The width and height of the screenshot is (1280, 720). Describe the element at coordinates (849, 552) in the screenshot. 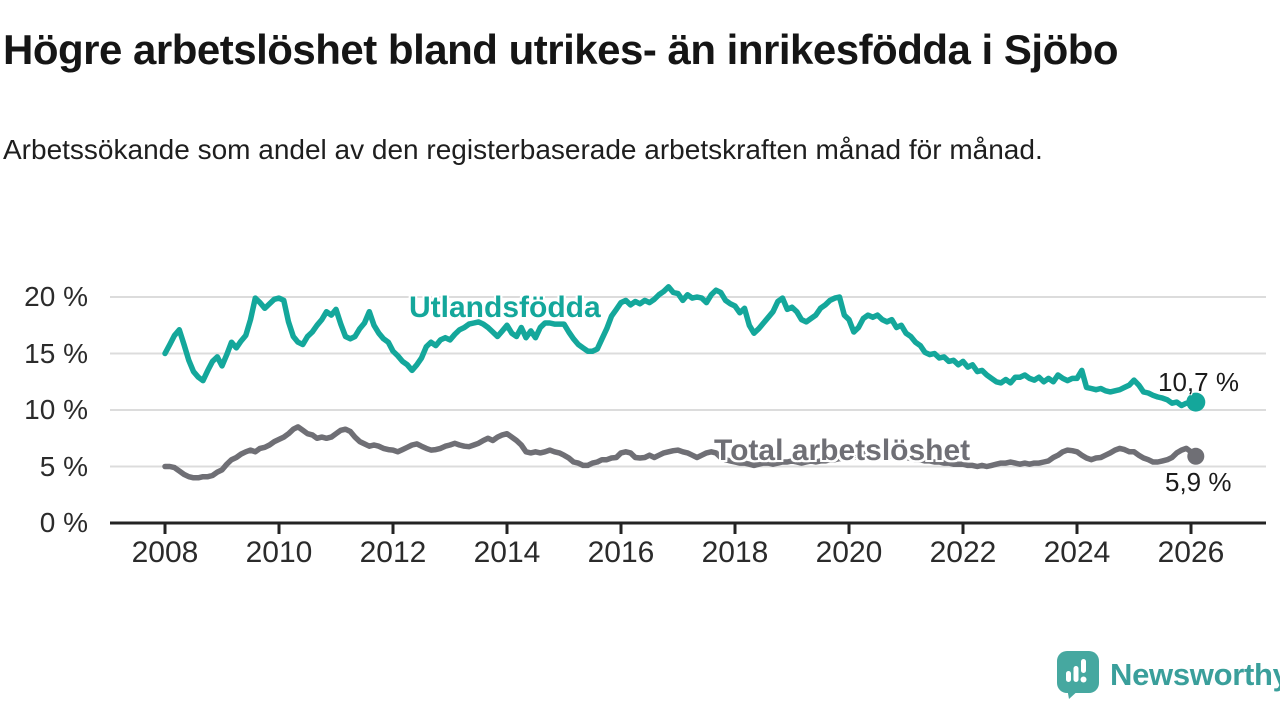

I see `x-axis-label-2020: 2020` at that location.